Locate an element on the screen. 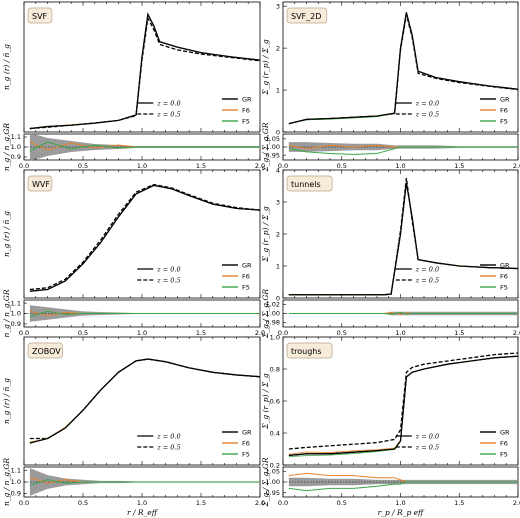 This screenshot has width=520, height=518. y-tick-label: 4 is located at coordinates (278, 170).